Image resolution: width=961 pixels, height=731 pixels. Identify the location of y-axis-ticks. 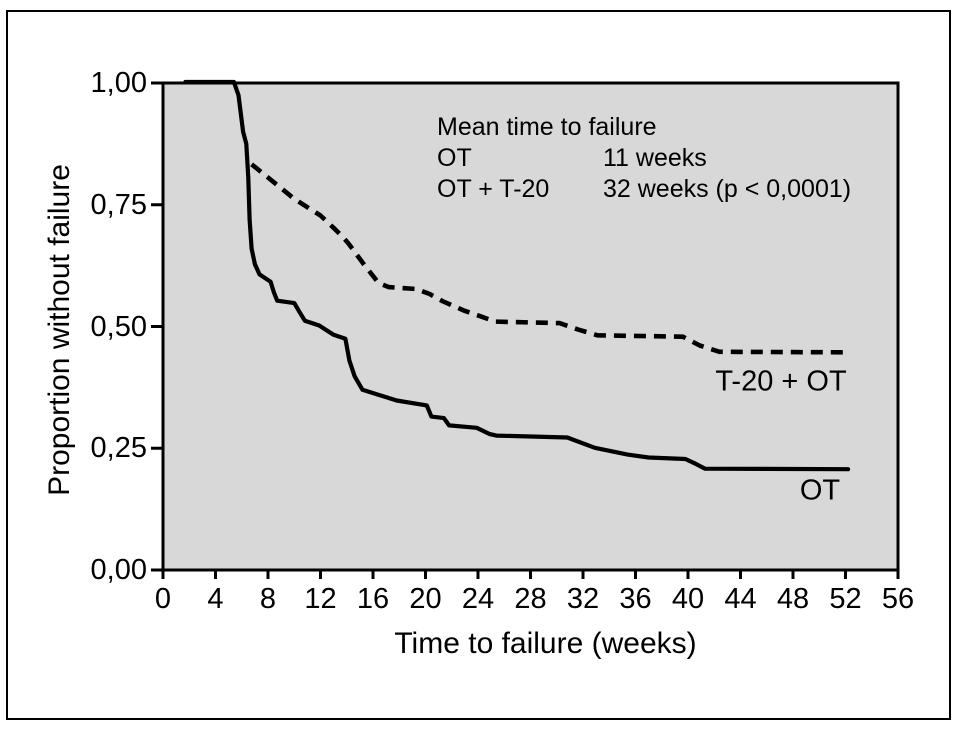
(157, 326).